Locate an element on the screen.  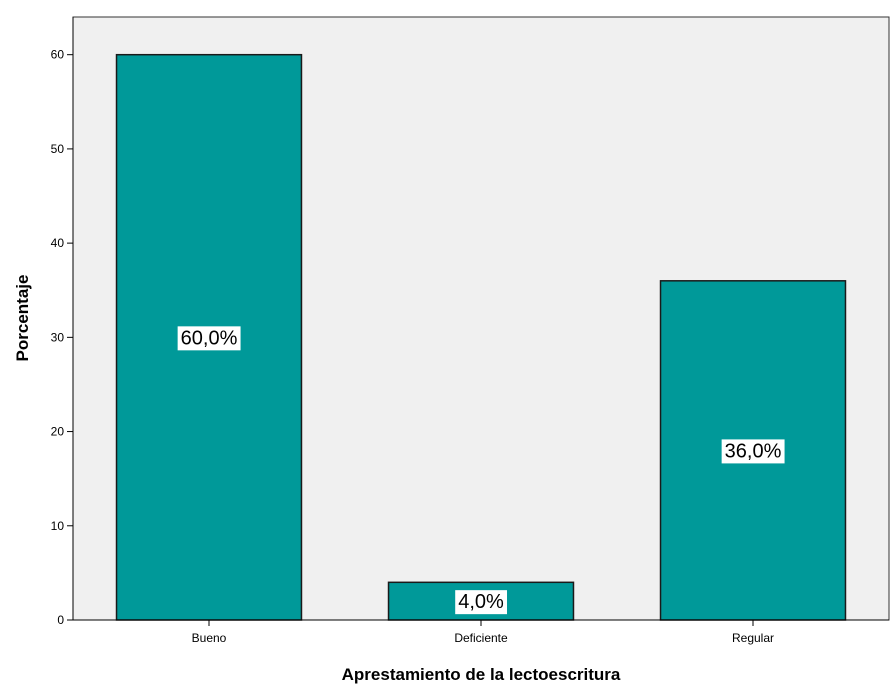
y-tick-label: 60 is located at coordinates (58, 55).